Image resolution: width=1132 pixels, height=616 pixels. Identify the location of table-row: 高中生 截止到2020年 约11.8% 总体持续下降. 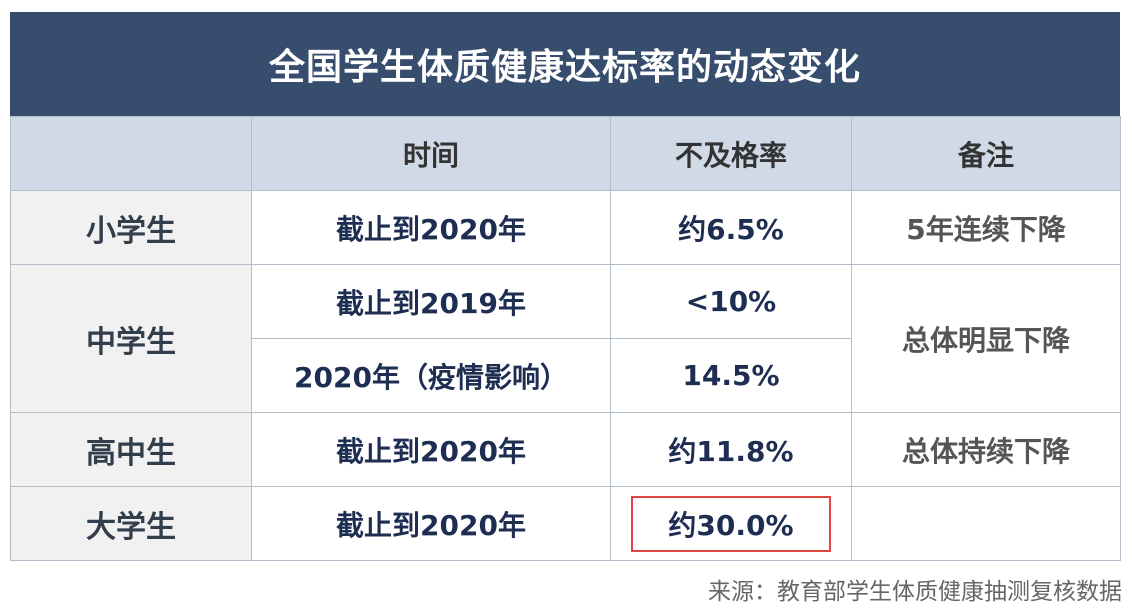
(565, 449).